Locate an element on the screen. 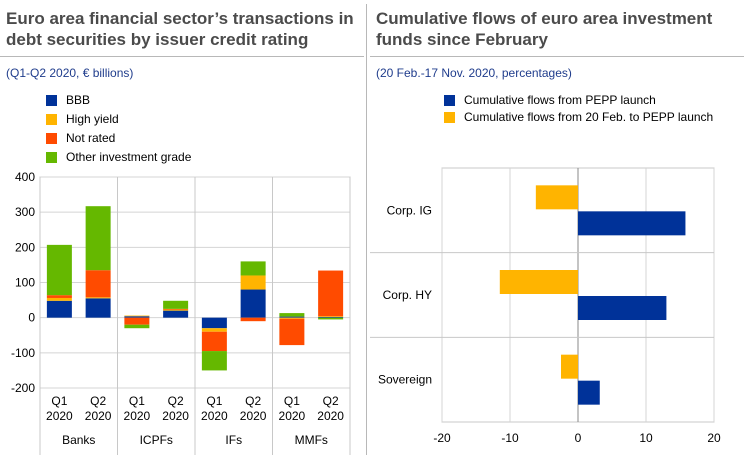 The image size is (744, 459). category-label: Sovereign is located at coordinates (405, 380).